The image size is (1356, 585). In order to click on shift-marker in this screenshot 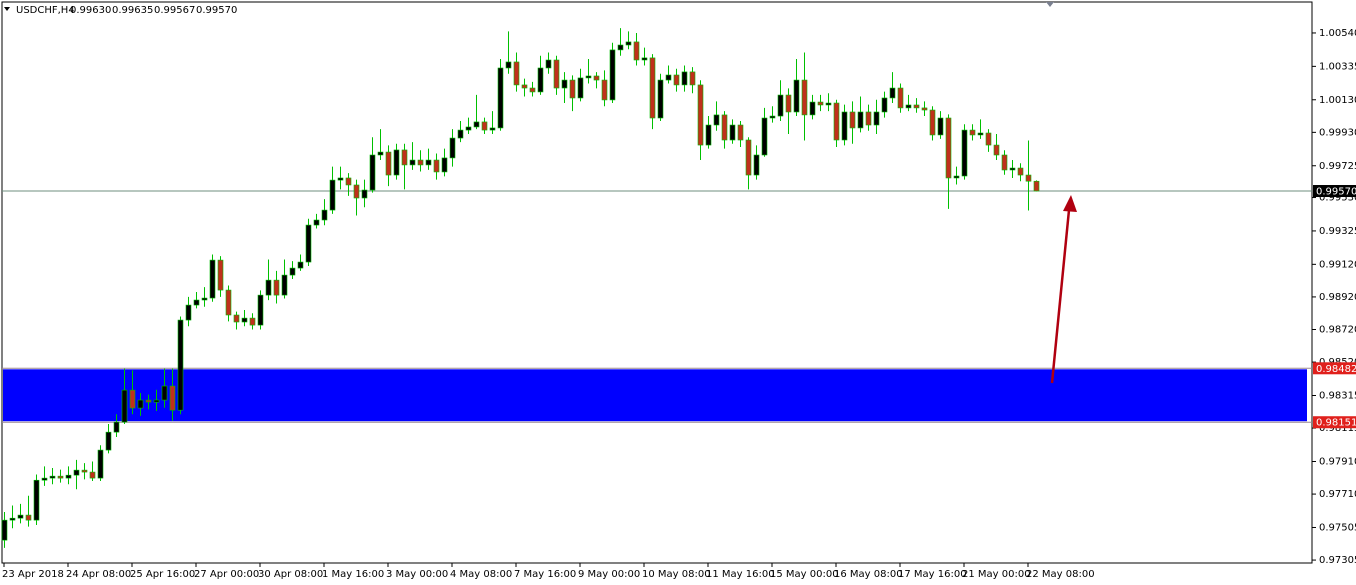, I will do `click(1050, 4)`.